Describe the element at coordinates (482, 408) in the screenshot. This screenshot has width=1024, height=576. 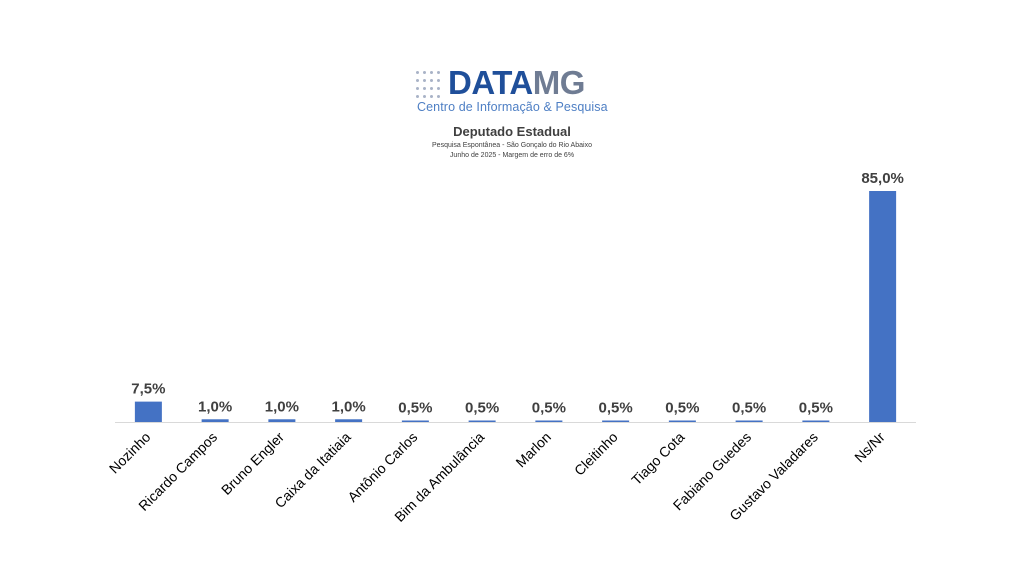
I see `data-label-5: 0,5%` at that location.